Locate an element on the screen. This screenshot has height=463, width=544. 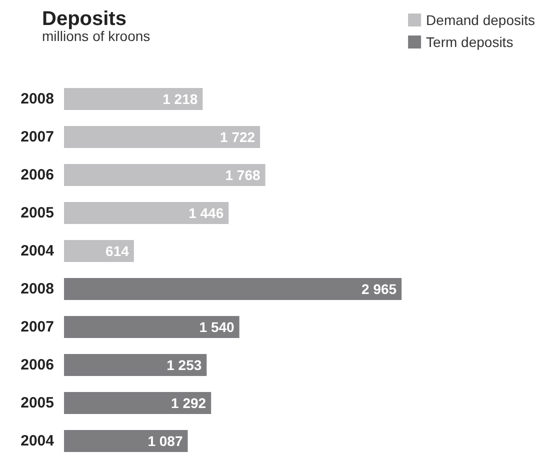
data-label: 2 965 is located at coordinates (379, 289).